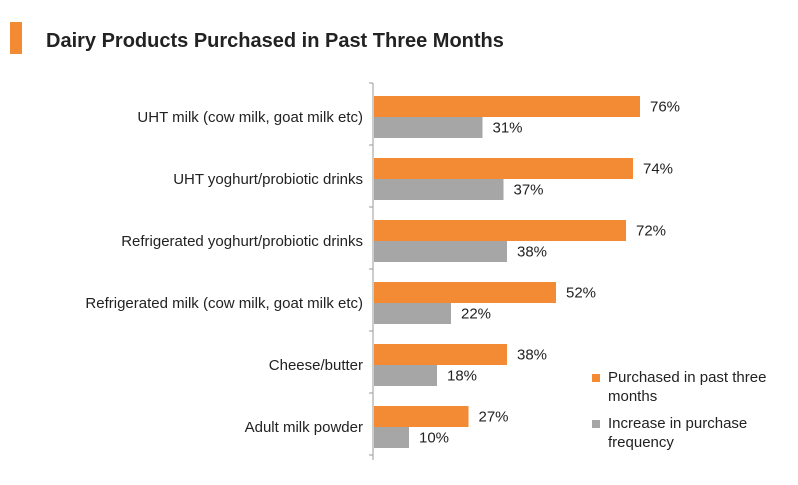  I want to click on data-label-increase: 31%, so click(508, 128).